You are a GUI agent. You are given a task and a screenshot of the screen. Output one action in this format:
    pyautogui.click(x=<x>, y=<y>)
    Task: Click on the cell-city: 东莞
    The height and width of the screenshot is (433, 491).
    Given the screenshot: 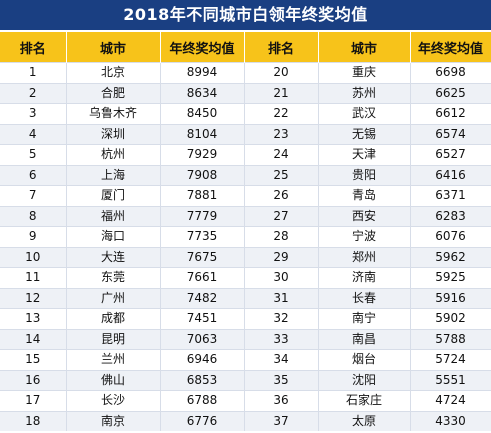 What is the action you would take?
    pyautogui.click(x=113, y=277)
    